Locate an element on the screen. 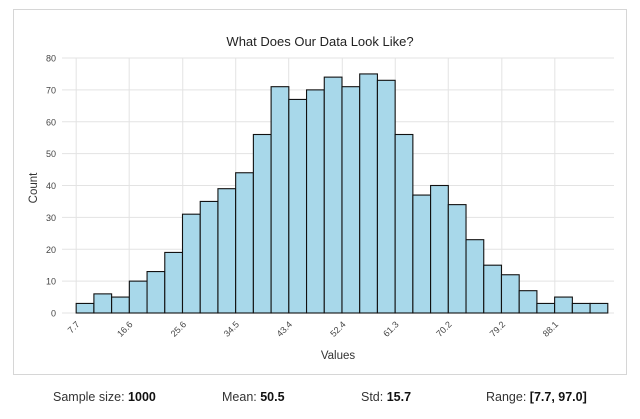 Image resolution: width=640 pixels, height=419 pixels. y-tick-label: 10 is located at coordinates (51, 282).